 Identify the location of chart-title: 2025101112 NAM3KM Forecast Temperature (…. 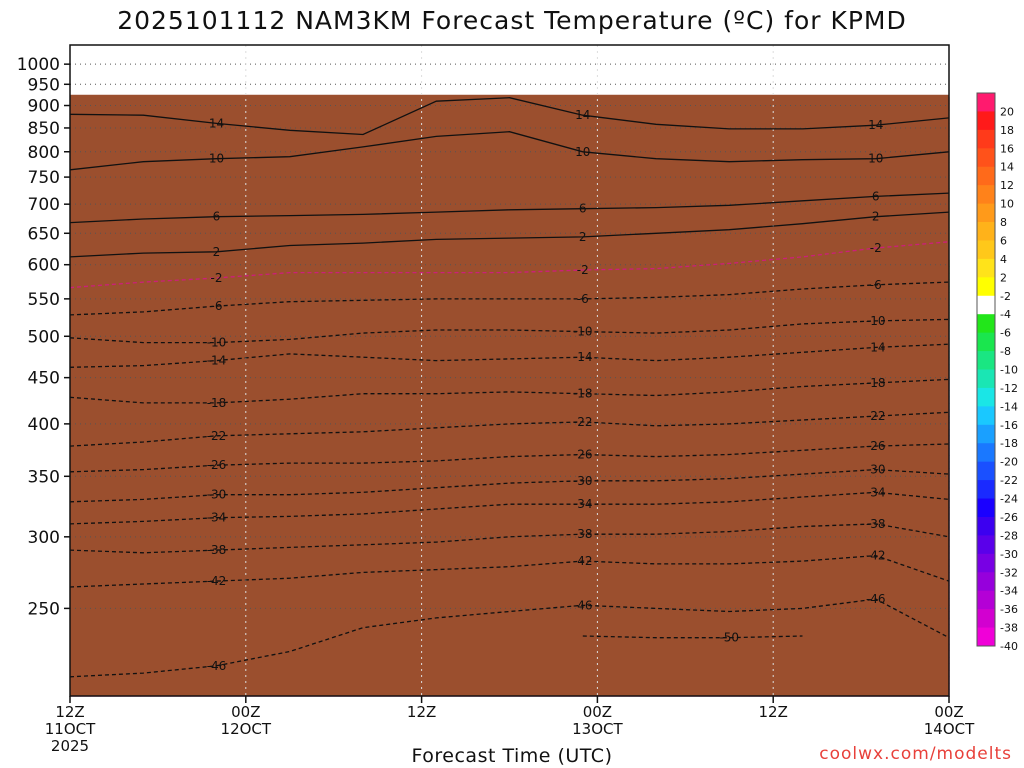
(512, 20).